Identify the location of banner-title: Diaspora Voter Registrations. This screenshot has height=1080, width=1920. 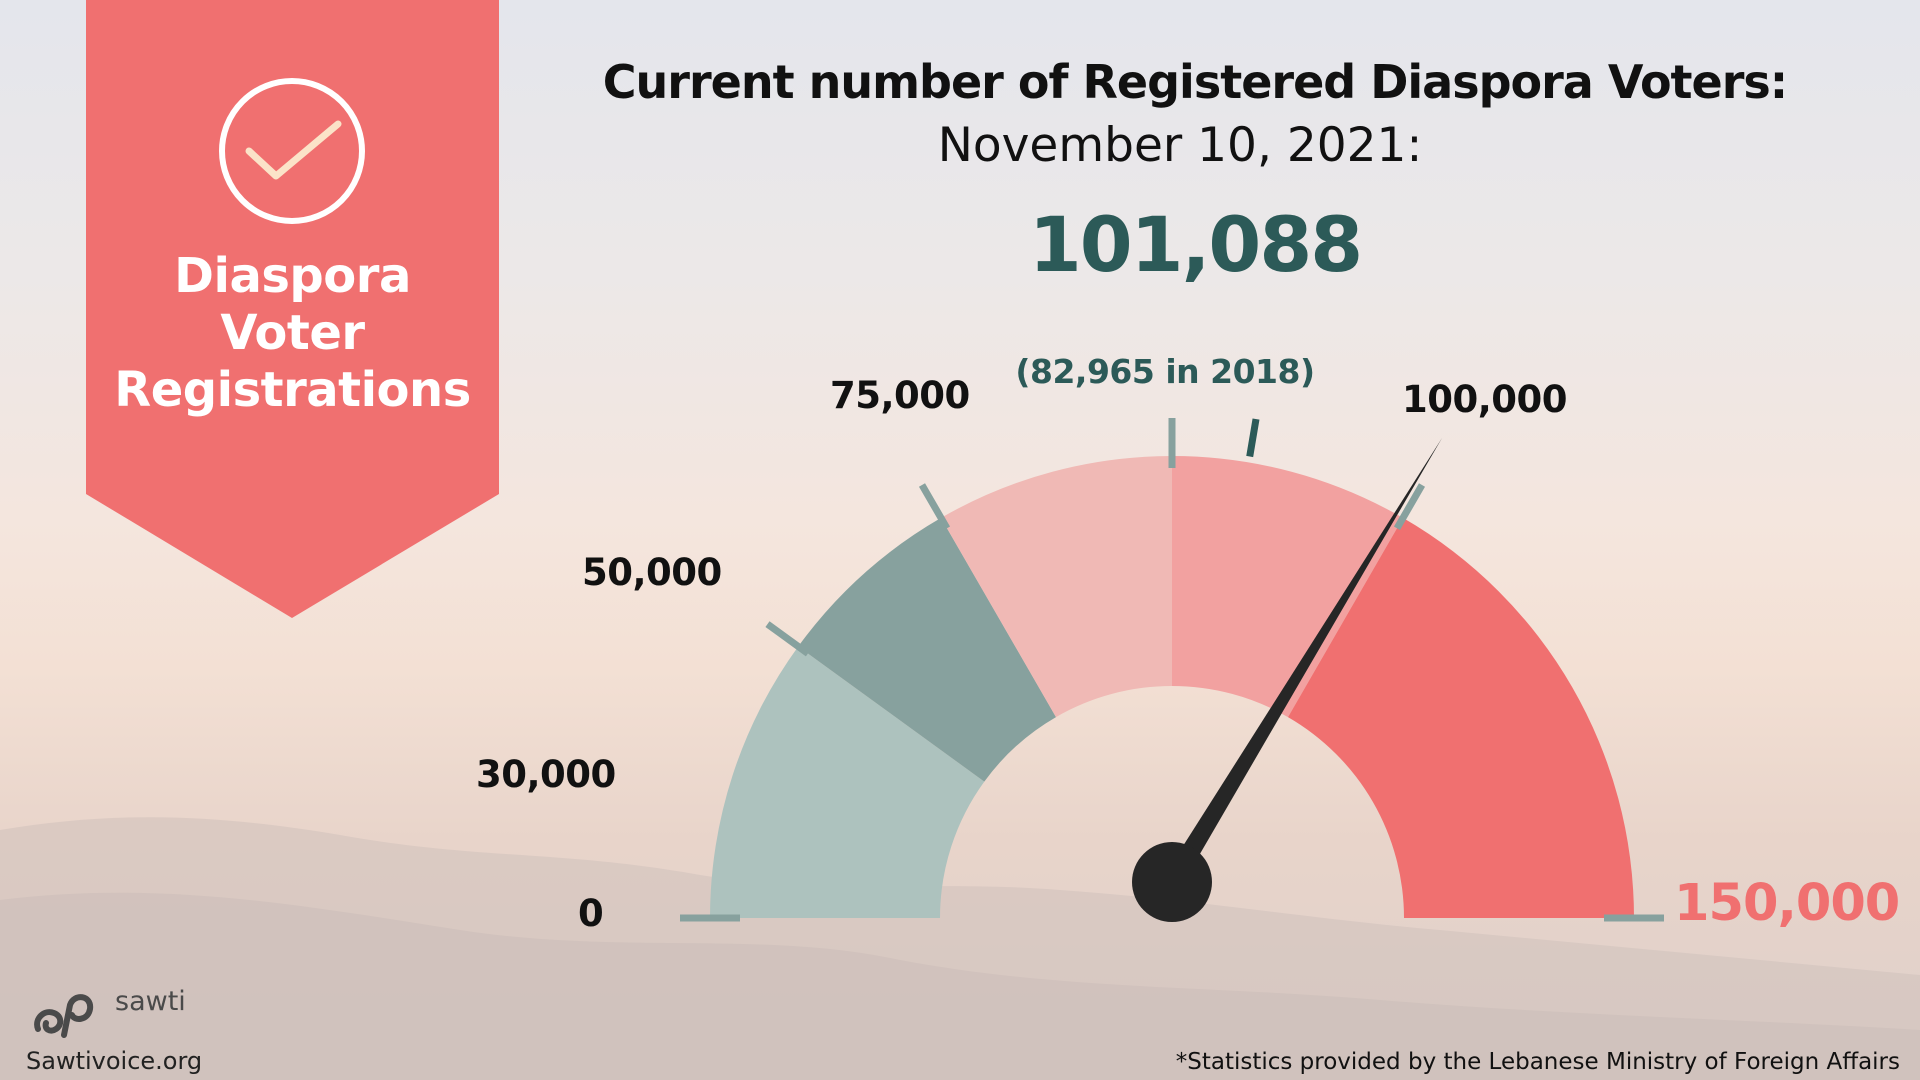
(292, 333).